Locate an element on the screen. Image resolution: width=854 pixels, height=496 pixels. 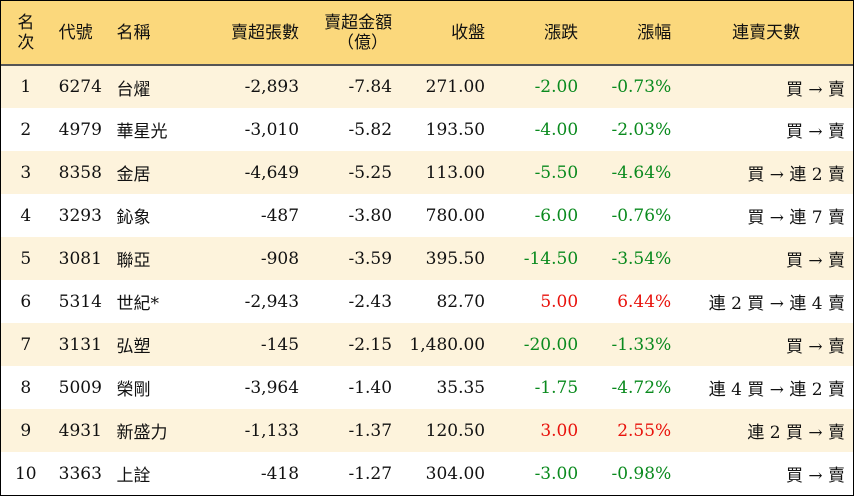
code-cell: 3293 is located at coordinates (80, 215).